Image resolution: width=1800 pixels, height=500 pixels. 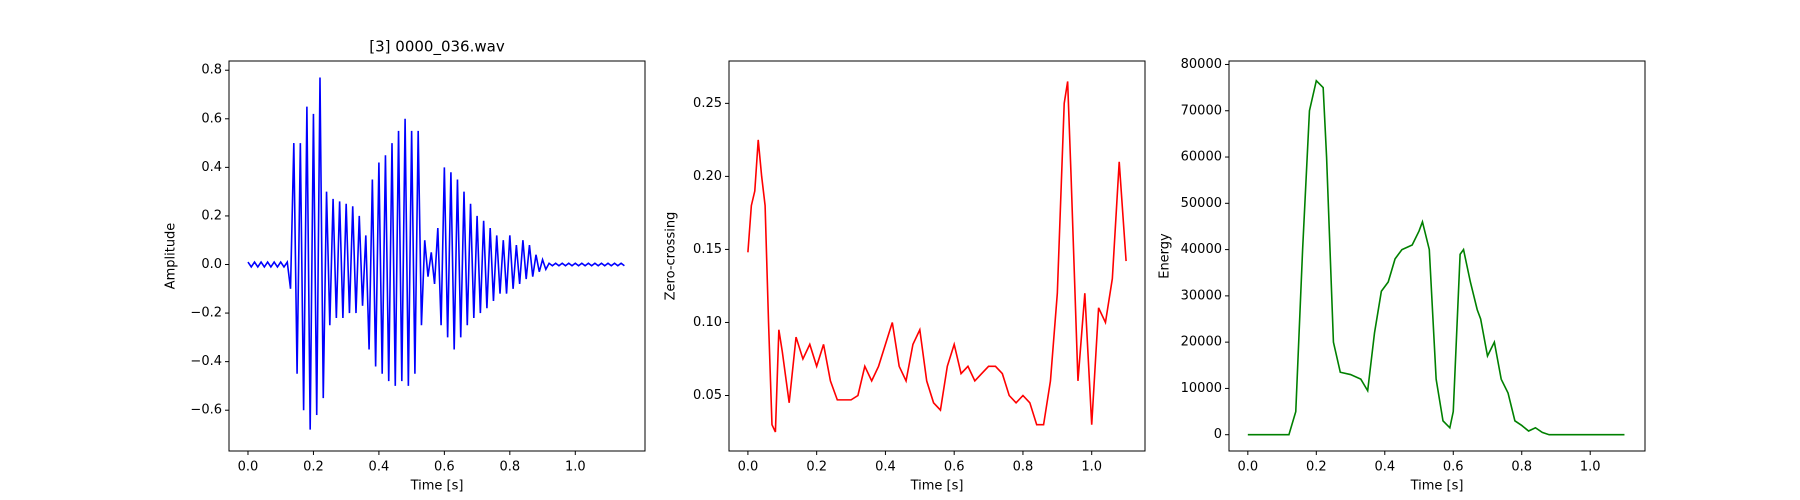 What do you see at coordinates (211, 118) in the screenshot?
I see `y-tick-label: 0.6` at bounding box center [211, 118].